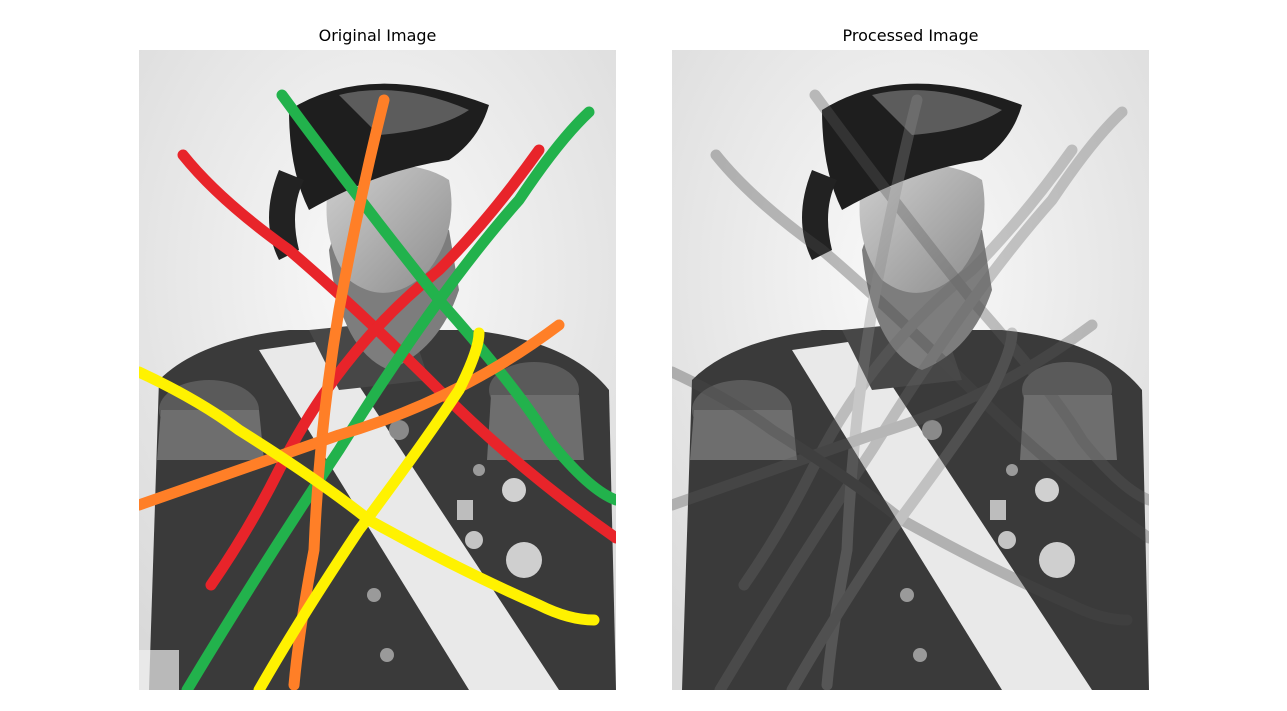  Describe the element at coordinates (377, 35) in the screenshot. I see `original-image-title: Original Image` at that location.